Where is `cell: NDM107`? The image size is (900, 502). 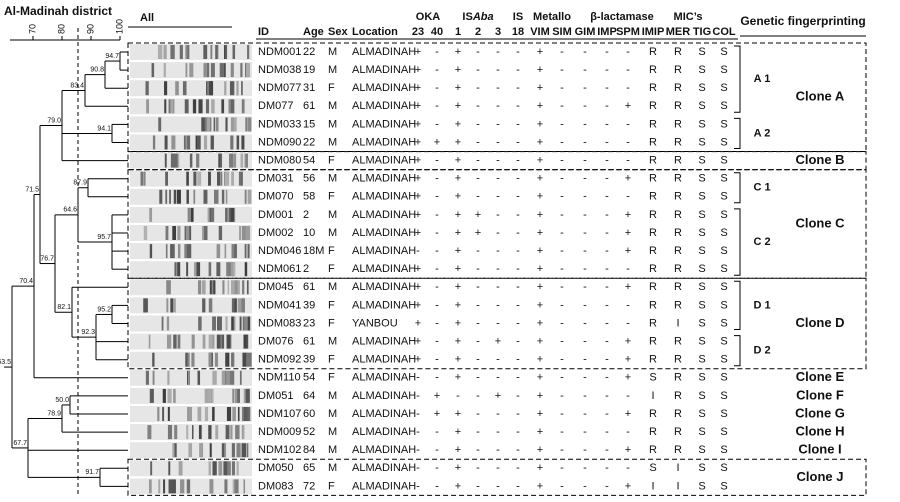
cell: NDM107 is located at coordinates (279, 414).